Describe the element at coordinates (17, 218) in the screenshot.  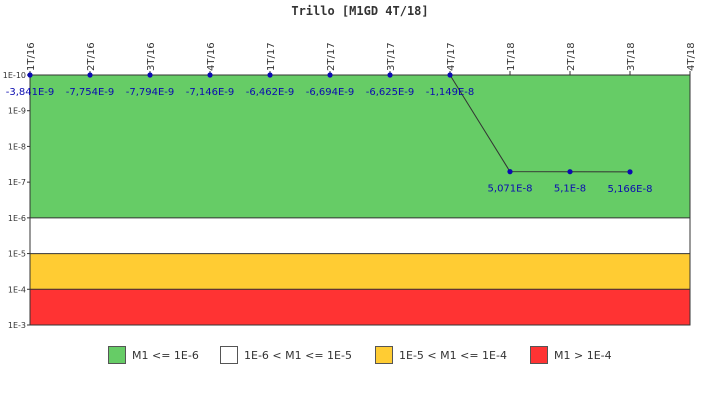
I see `y-tick-label: 1E-6` at that location.